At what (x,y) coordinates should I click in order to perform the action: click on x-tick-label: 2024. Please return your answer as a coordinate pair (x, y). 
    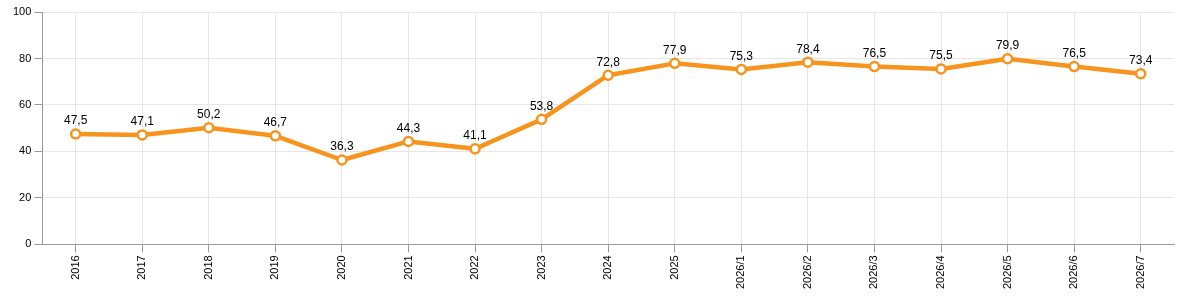
    Looking at the image, I should click on (607, 267).